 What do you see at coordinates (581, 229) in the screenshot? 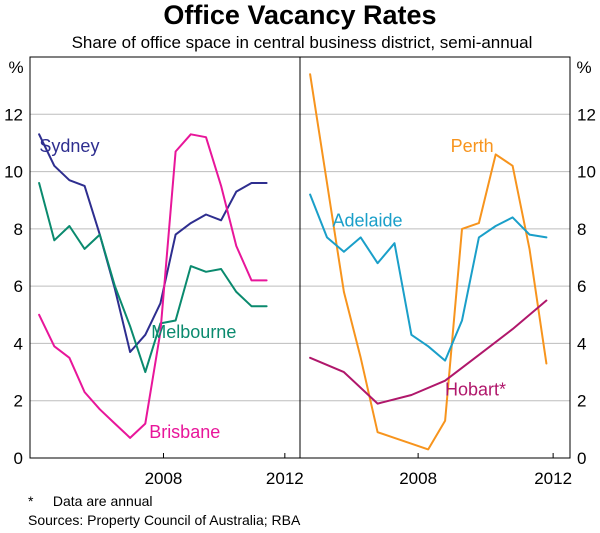
I see `y-tick-label-right: 8` at bounding box center [581, 229].